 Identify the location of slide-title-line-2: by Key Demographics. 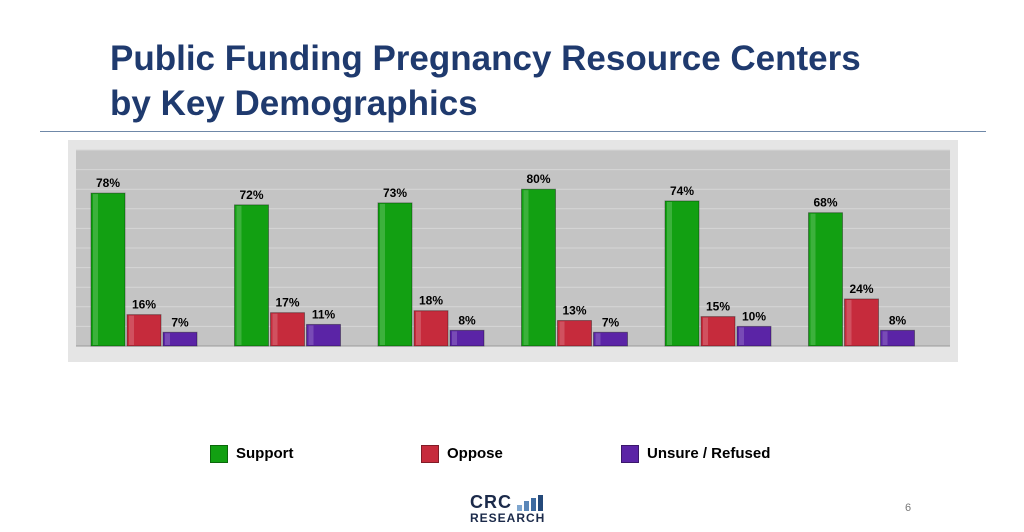
(294, 103).